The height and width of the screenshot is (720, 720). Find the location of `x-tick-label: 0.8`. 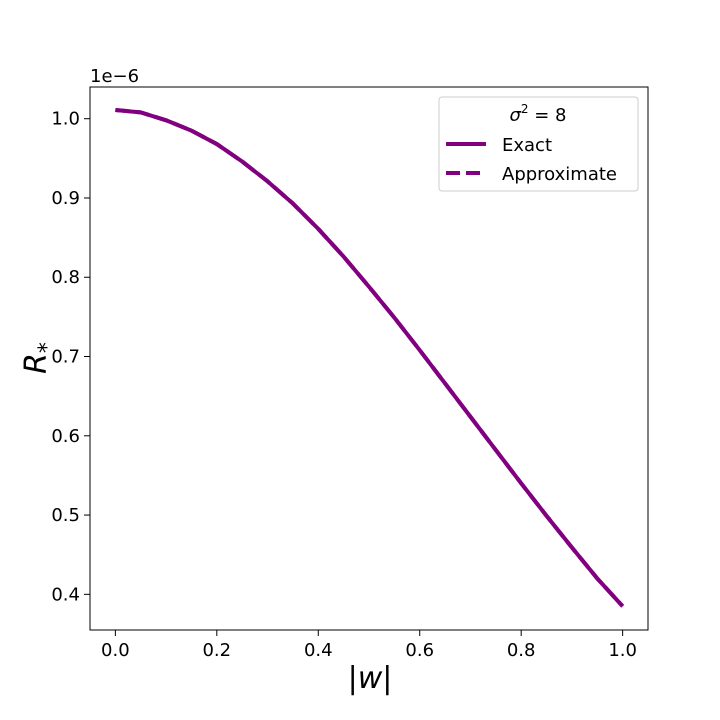

x-tick-label: 0.8 is located at coordinates (521, 650).